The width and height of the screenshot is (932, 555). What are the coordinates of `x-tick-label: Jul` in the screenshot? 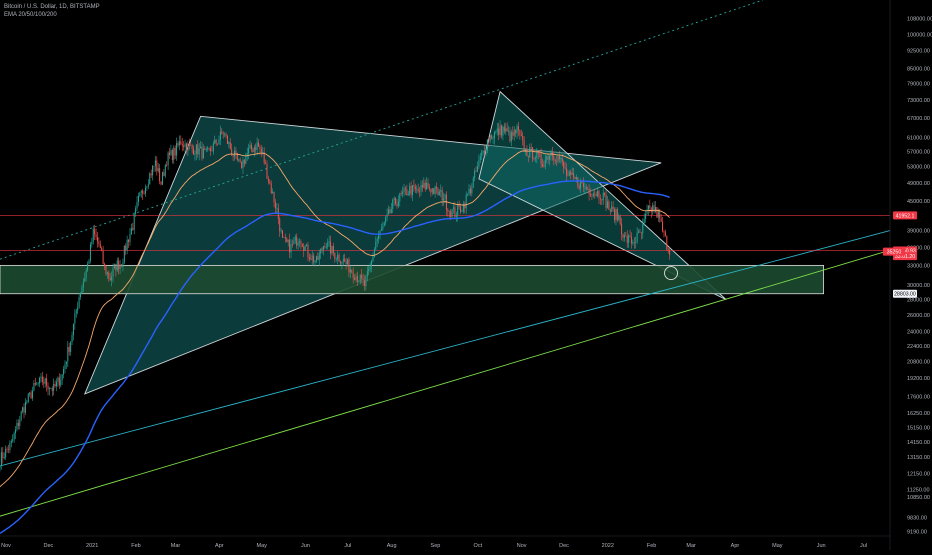 It's located at (347, 546).